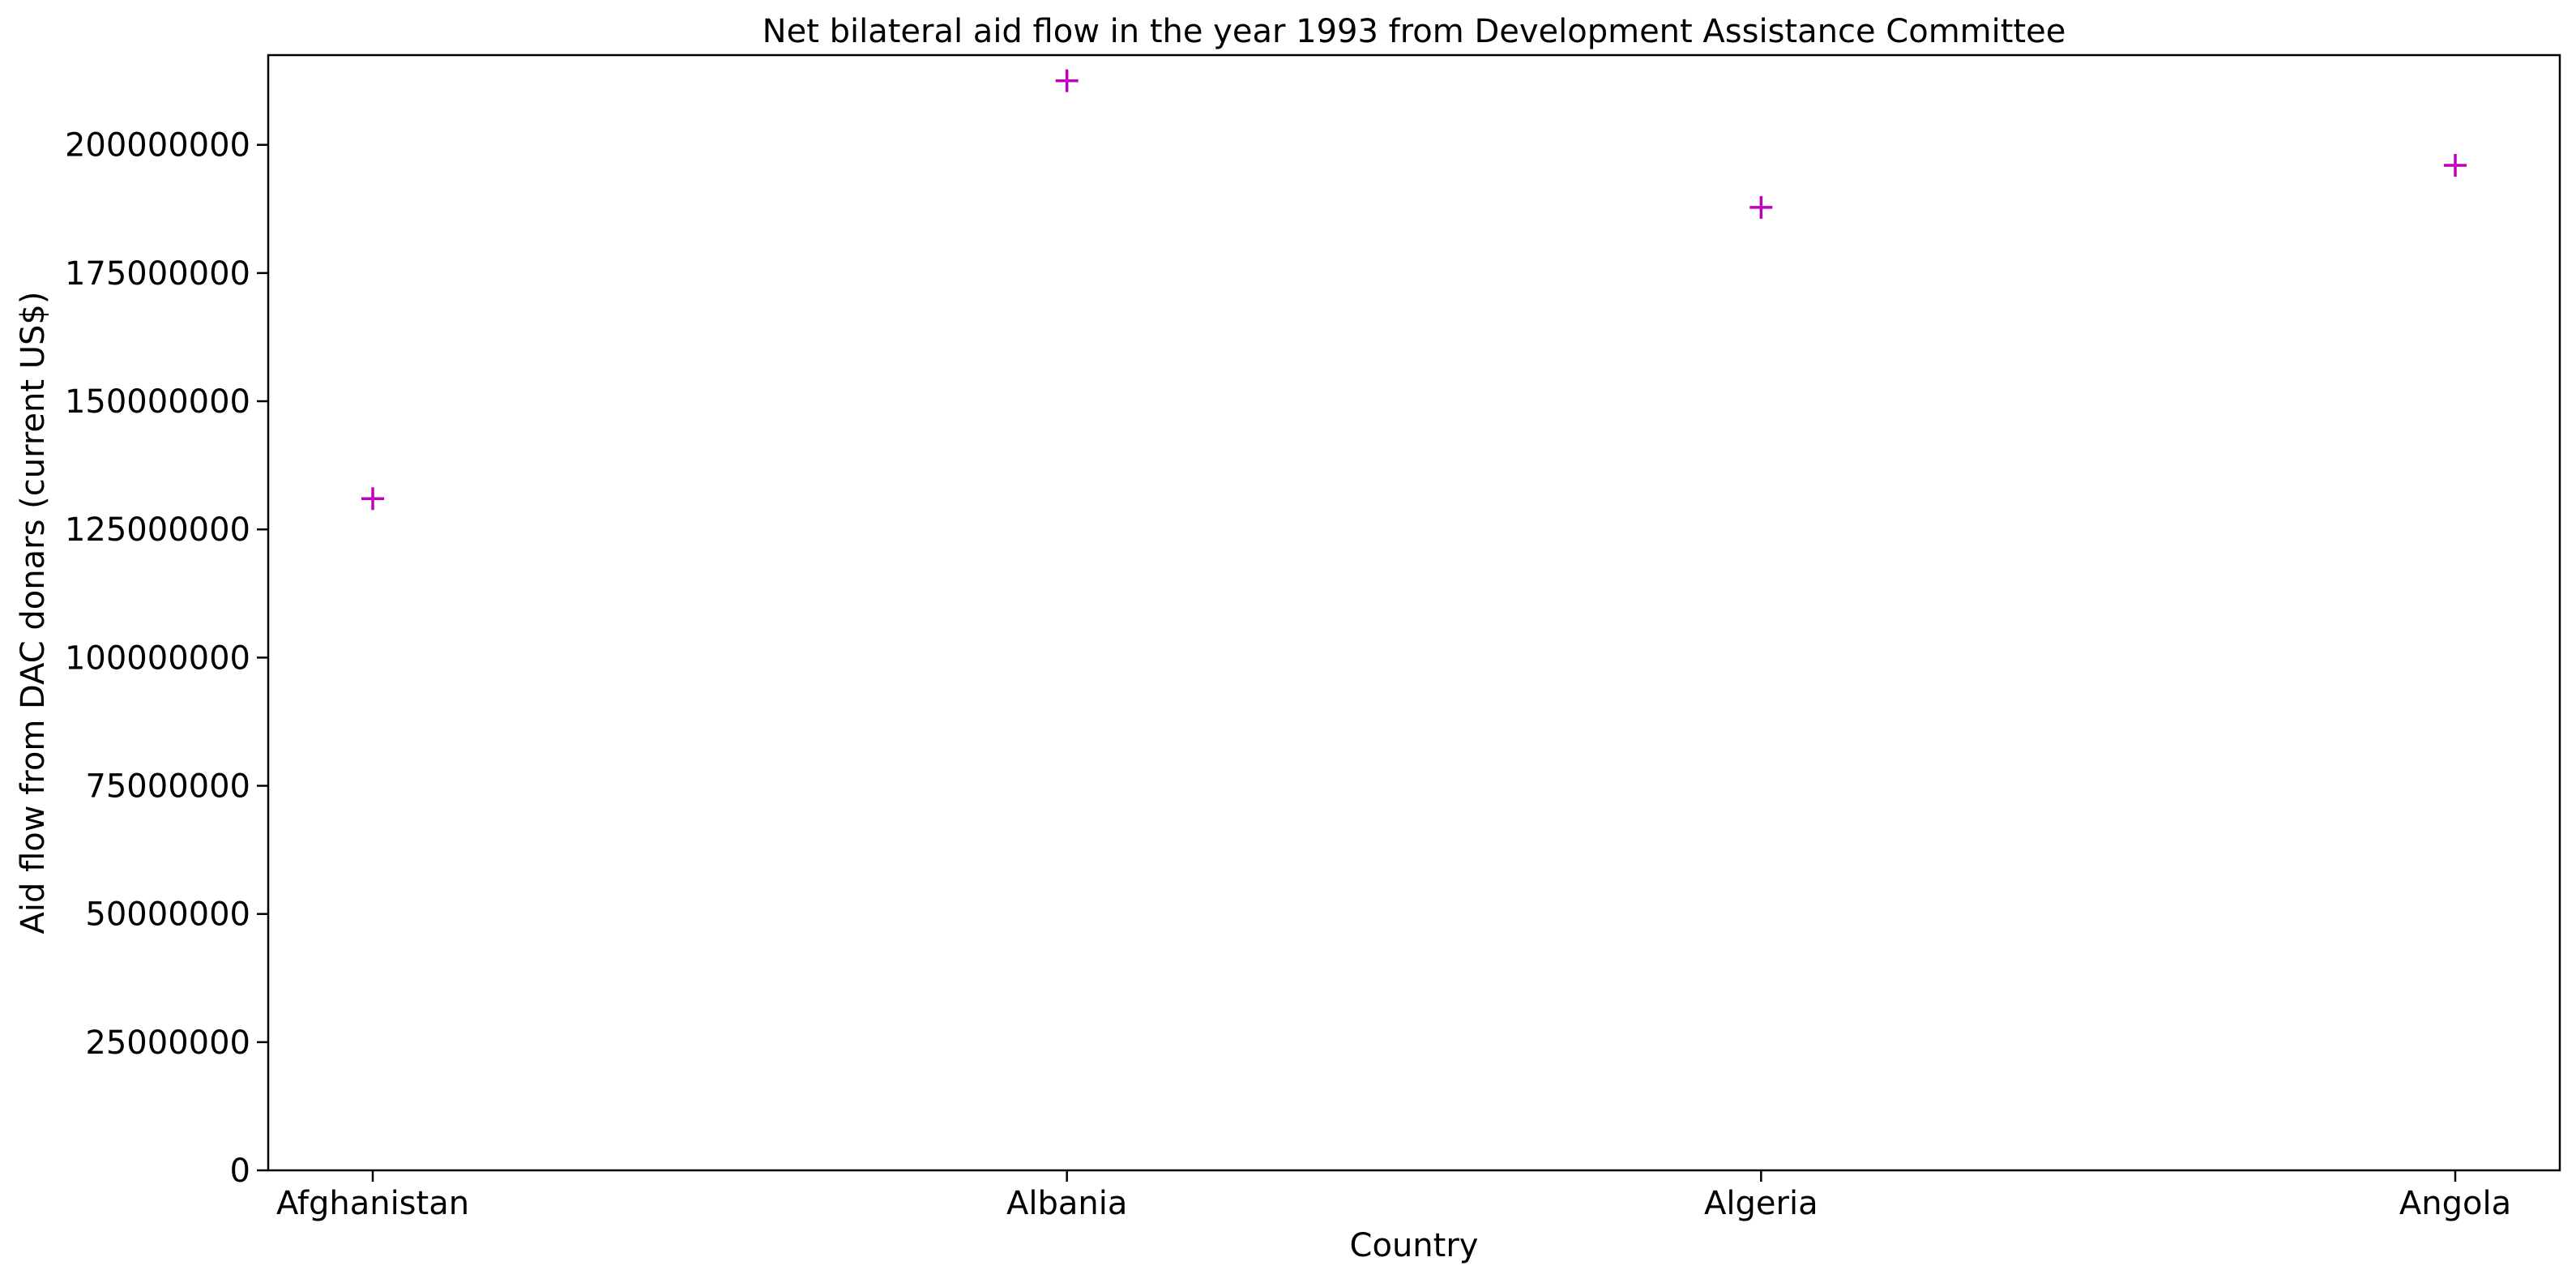 This screenshot has height=1283, width=2576. I want to click on x-tick-label: Albania, so click(1066, 1203).